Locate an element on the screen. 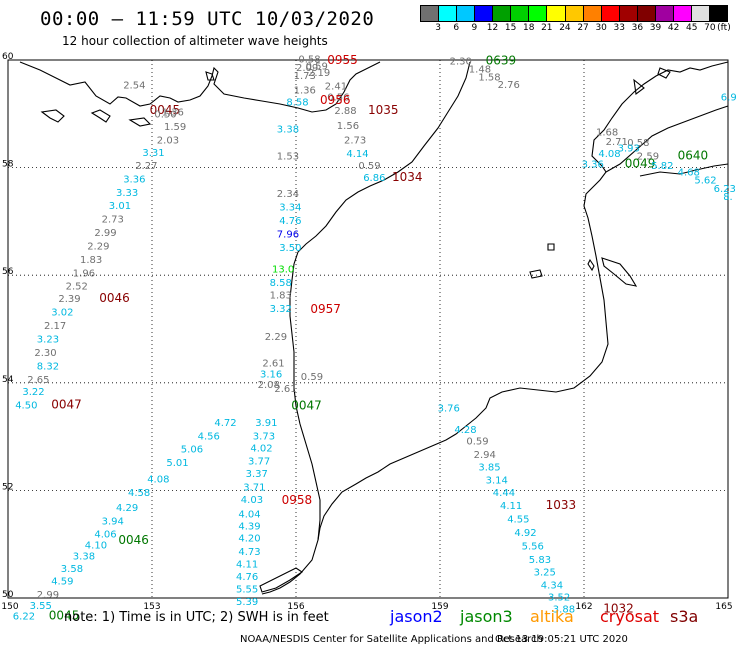 This screenshot has height=650, width=740. wave-height-value: 0.50 is located at coordinates (165, 115).